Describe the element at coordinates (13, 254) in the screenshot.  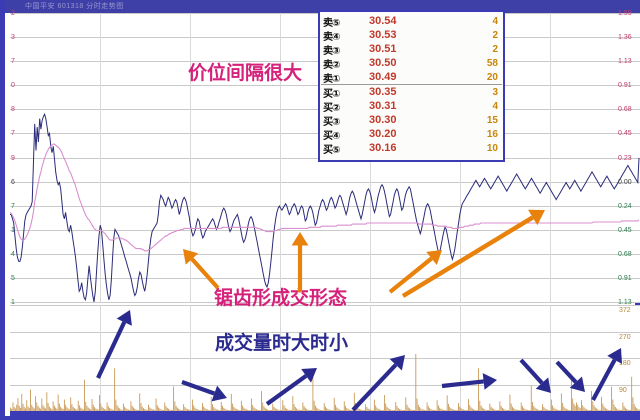
I see `axis-tick-label-left: 4` at that location.